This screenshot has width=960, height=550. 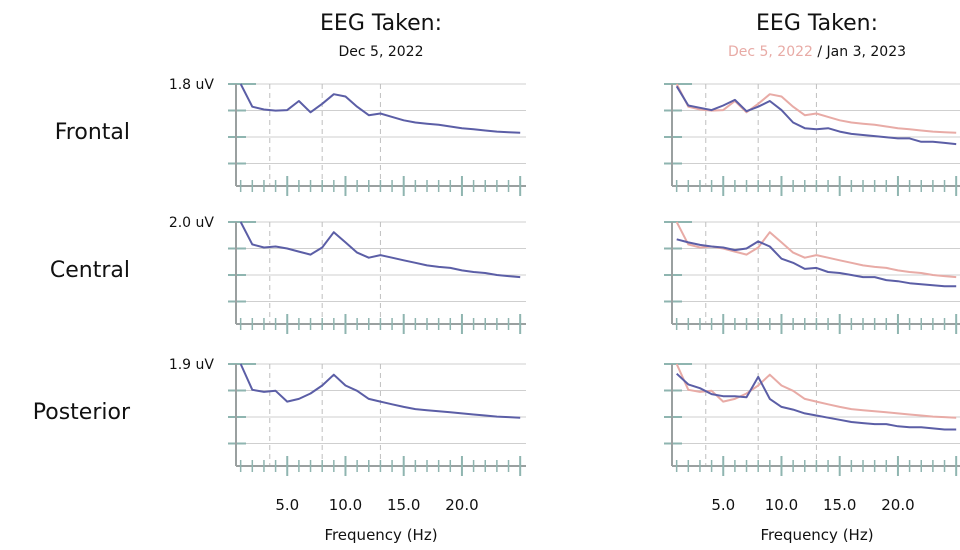 I want to click on y-max-label: 2.0 uV, so click(x=192, y=223).